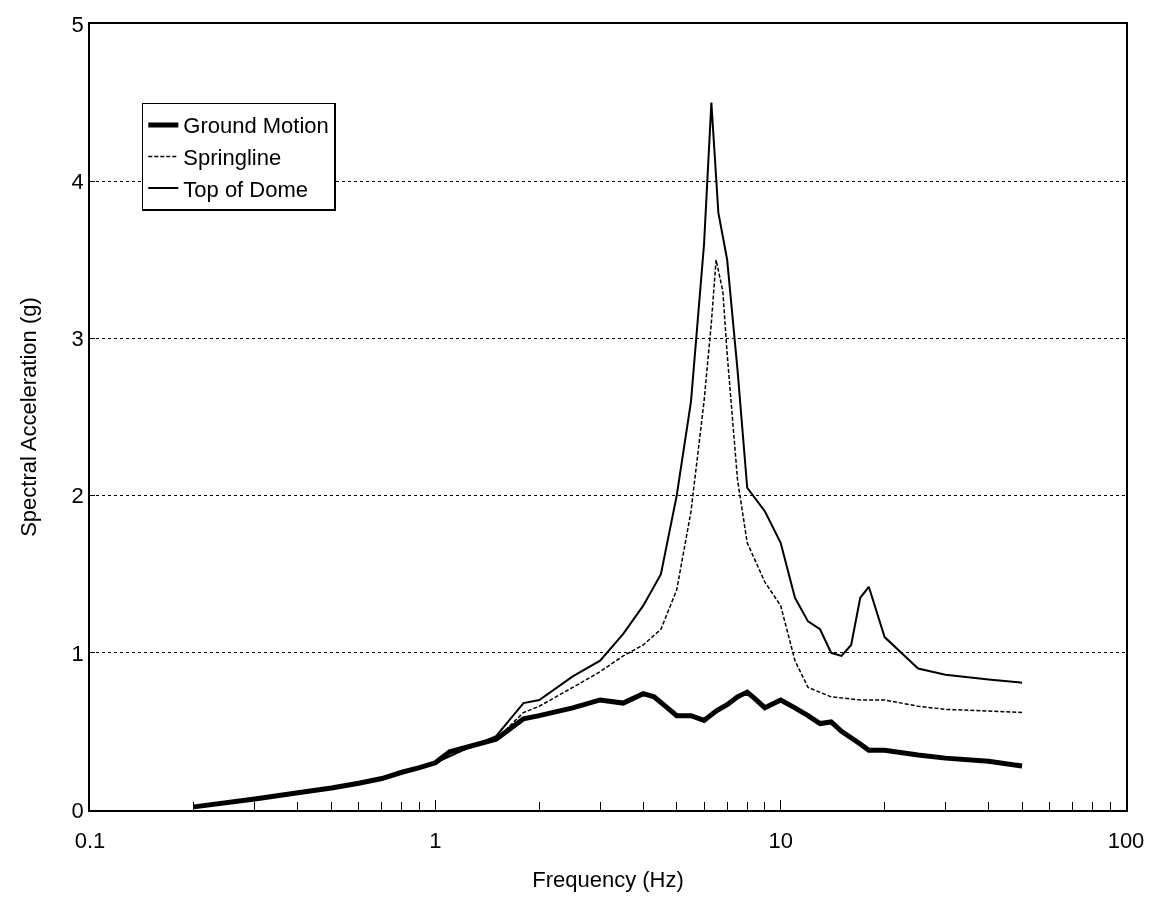  I want to click on y-tick-label: 5, so click(77, 24).